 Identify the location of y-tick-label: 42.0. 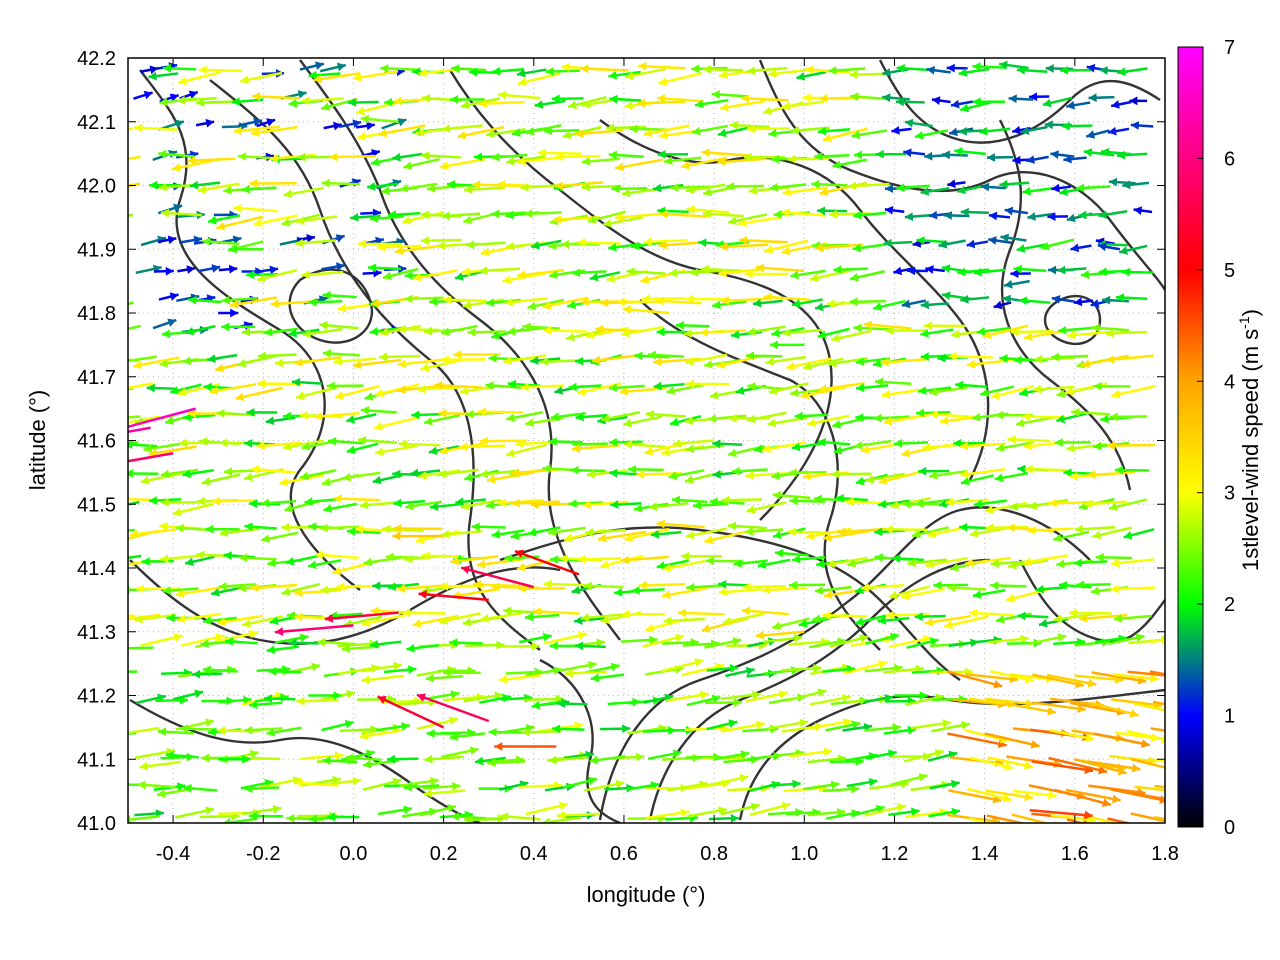
(96, 187).